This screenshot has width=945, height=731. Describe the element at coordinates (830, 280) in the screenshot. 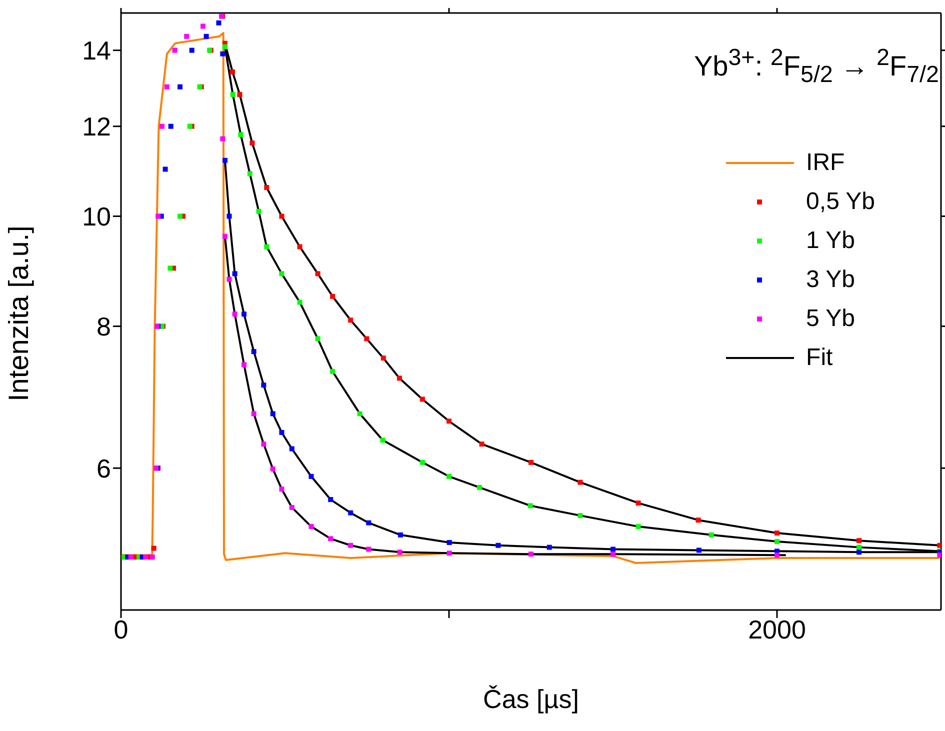

I see `legend-label: 3 Yb` at that location.